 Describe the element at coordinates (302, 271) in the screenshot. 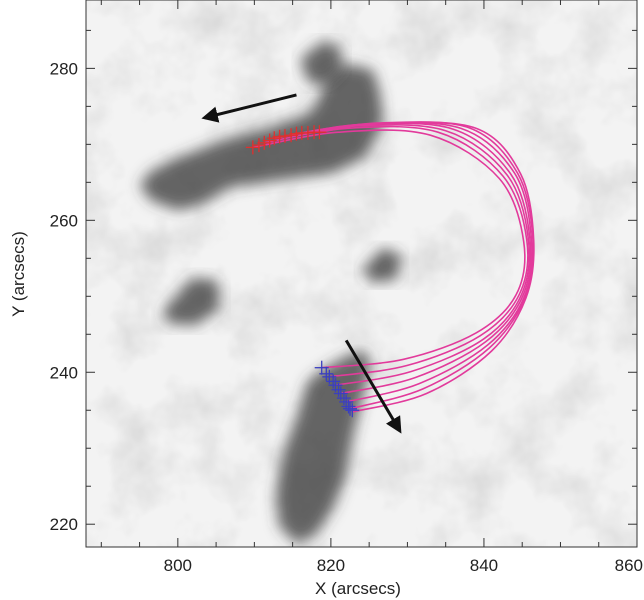

I see `footpoints` at that location.